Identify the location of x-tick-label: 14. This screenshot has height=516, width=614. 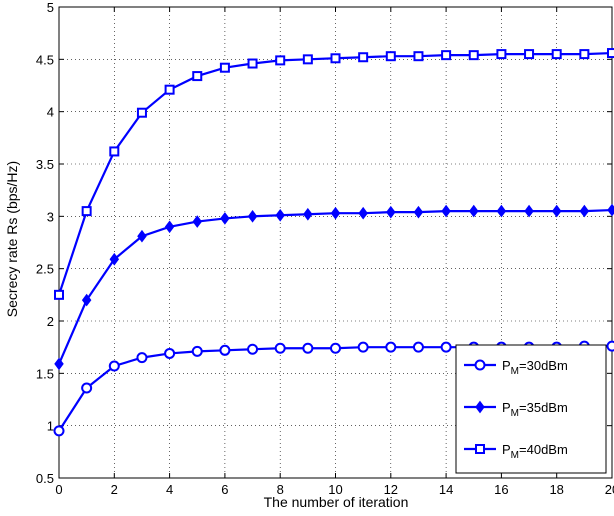
(446, 489).